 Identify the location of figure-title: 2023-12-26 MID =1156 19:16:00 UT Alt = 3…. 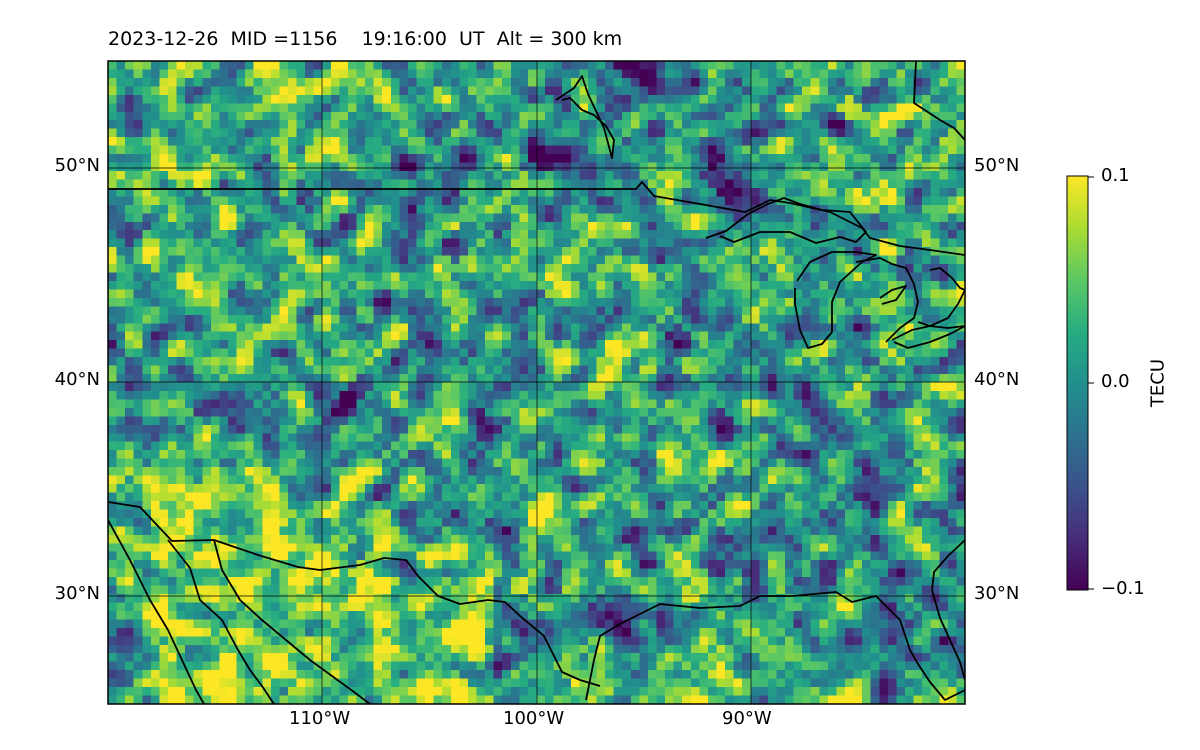
(365, 39).